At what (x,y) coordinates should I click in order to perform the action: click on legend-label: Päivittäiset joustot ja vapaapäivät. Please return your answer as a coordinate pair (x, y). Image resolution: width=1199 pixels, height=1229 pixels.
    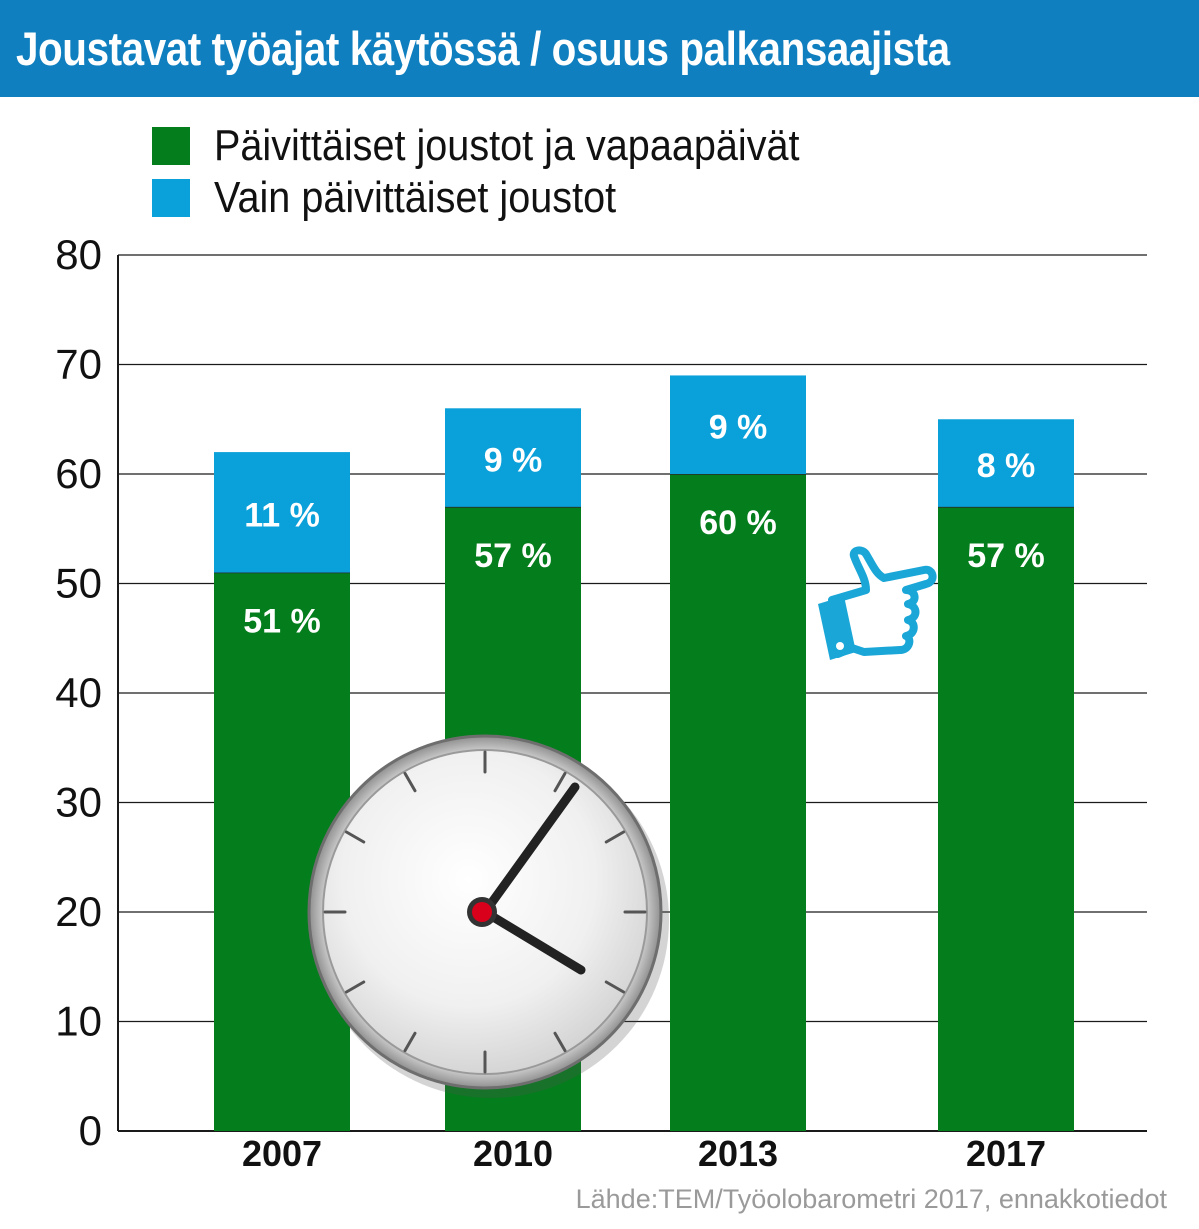
    Looking at the image, I should click on (507, 145).